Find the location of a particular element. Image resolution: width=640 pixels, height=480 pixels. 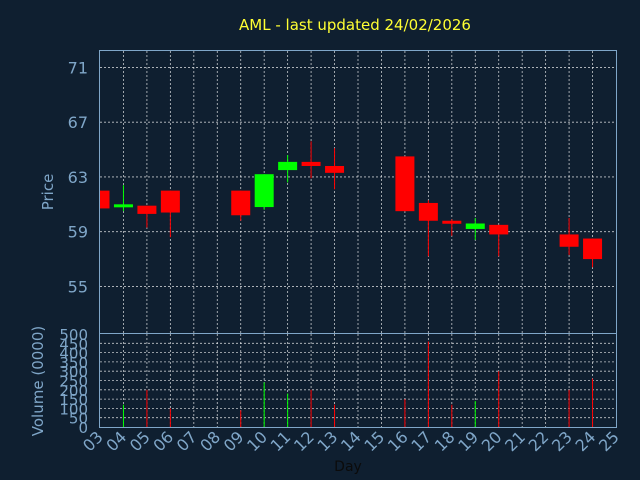

volume-tick-label: 250 is located at coordinates (73, 382).